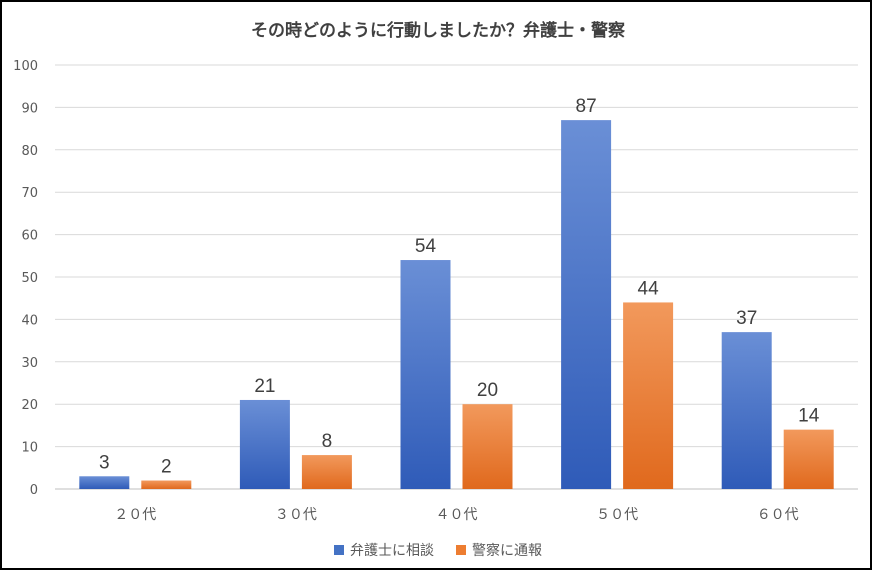 The width and height of the screenshot is (872, 572). Describe the element at coordinates (29, 363) in the screenshot. I see `y-tick-label: 30` at that location.